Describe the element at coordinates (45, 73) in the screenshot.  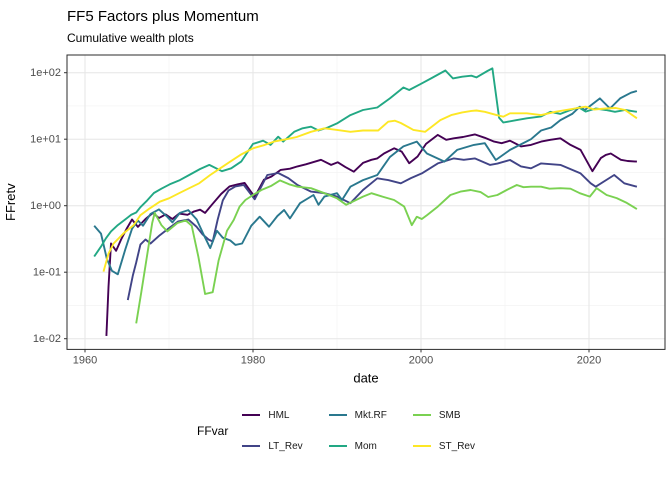
I see `y-tick-label: 1e+02` at that location.